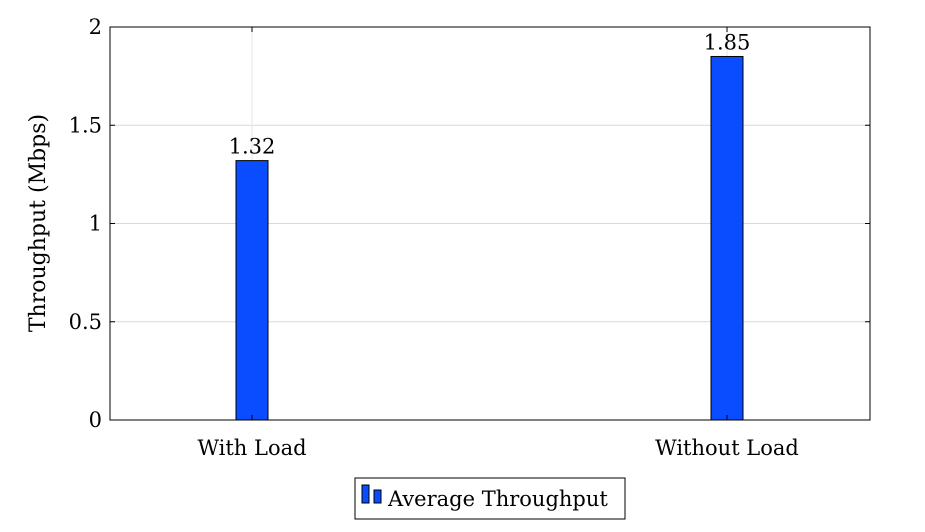 The width and height of the screenshot is (925, 532). What do you see at coordinates (490, 94) in the screenshot?
I see `data-labels: 1.32 1.85` at bounding box center [490, 94].